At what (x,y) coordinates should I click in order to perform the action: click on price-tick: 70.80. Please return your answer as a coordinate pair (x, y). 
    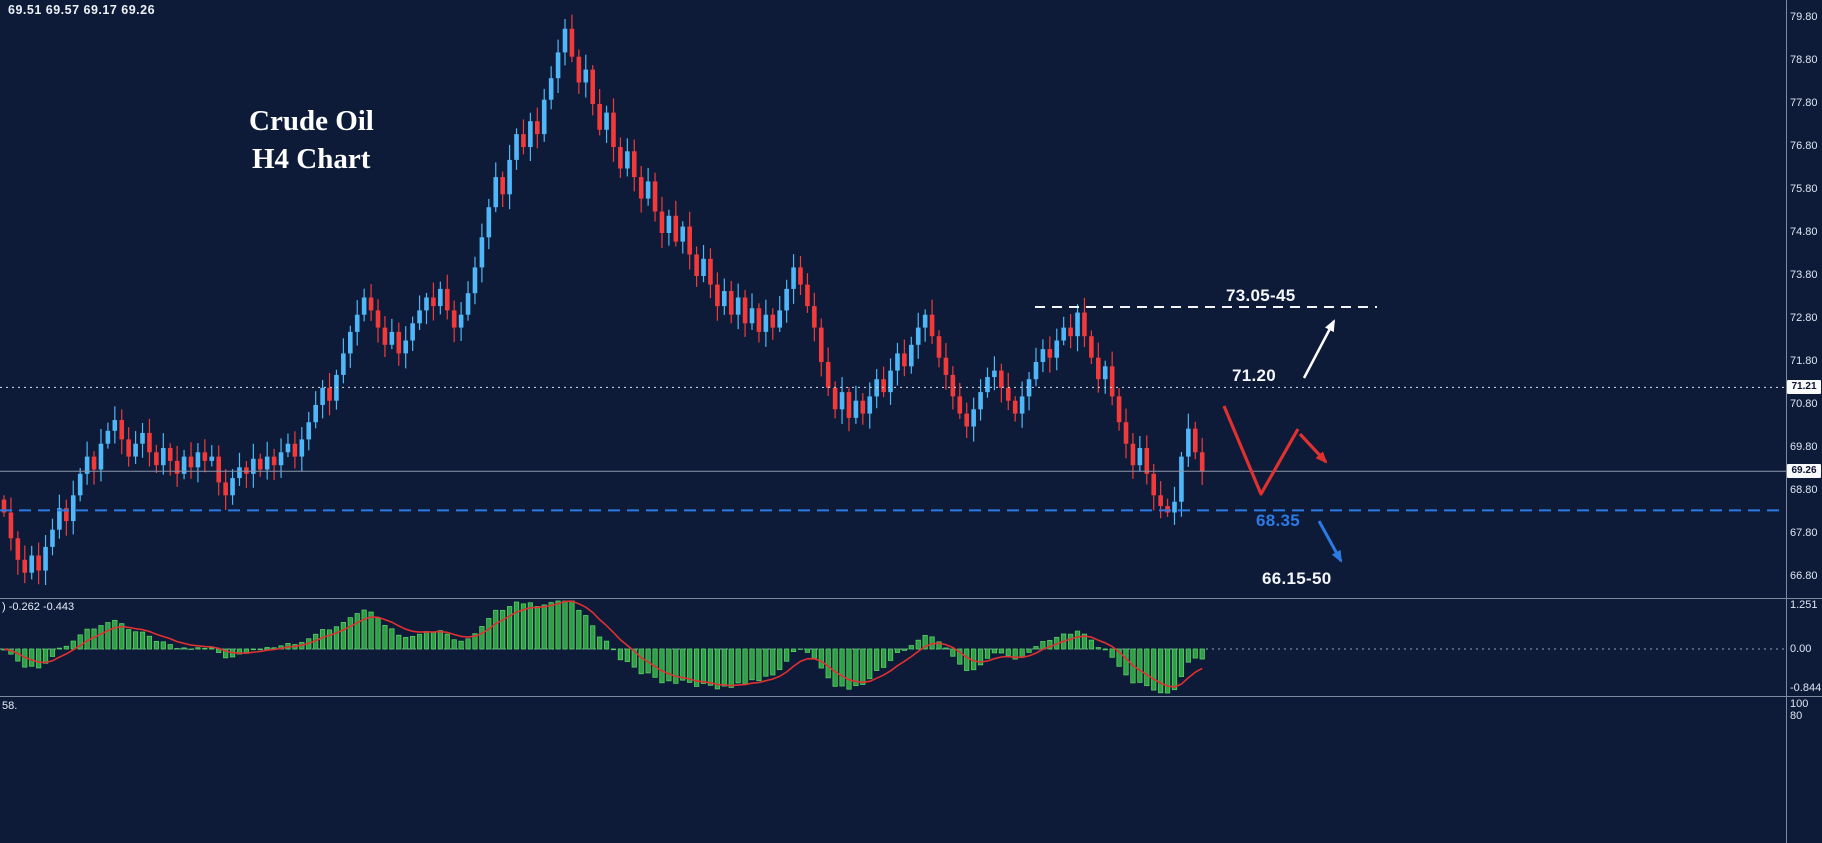
    Looking at the image, I should click on (1804, 404).